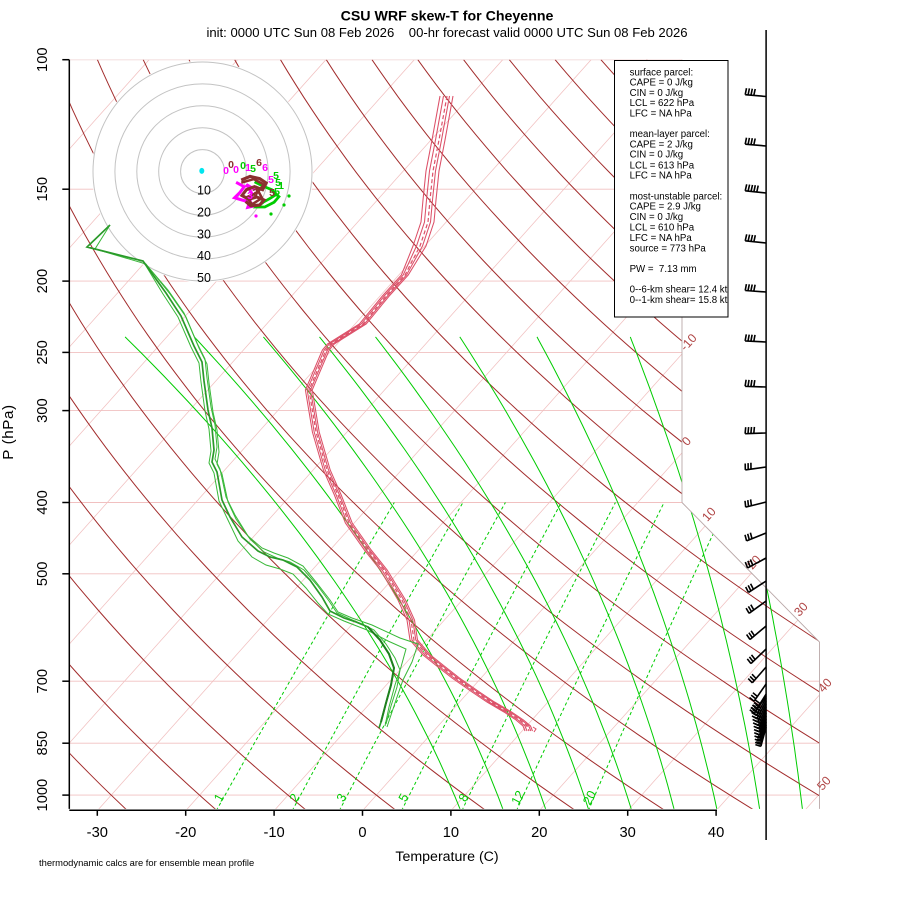 The height and width of the screenshot is (905, 900). Describe the element at coordinates (43, 502) in the screenshot. I see `svg-text: 400` at that location.